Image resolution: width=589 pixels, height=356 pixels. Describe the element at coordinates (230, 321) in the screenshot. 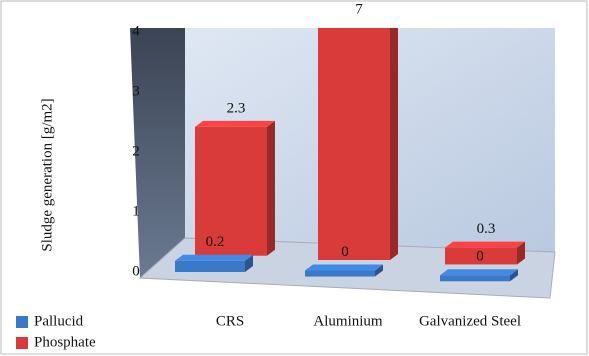

I see `x-tick-label: CRS` at that location.